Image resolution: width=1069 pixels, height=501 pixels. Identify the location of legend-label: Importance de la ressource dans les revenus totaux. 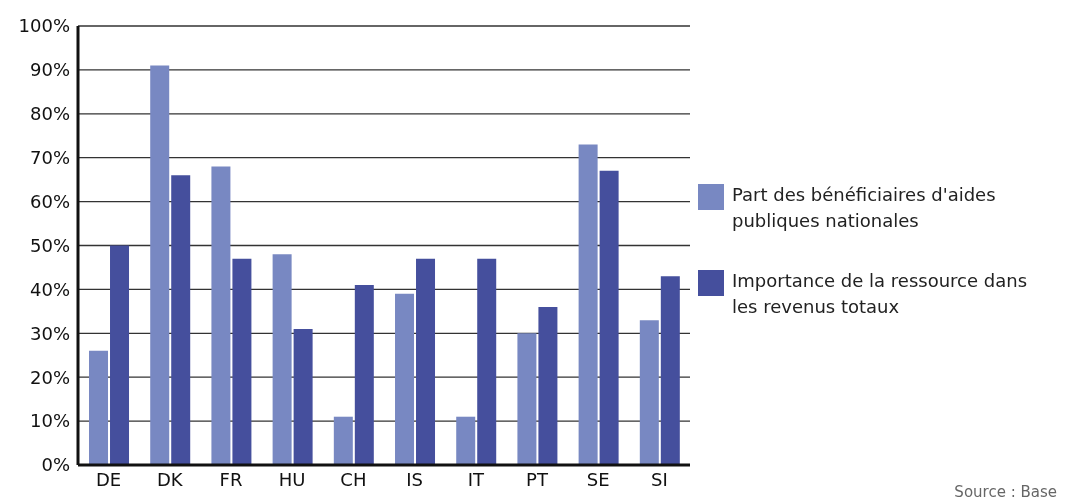
(880, 293).